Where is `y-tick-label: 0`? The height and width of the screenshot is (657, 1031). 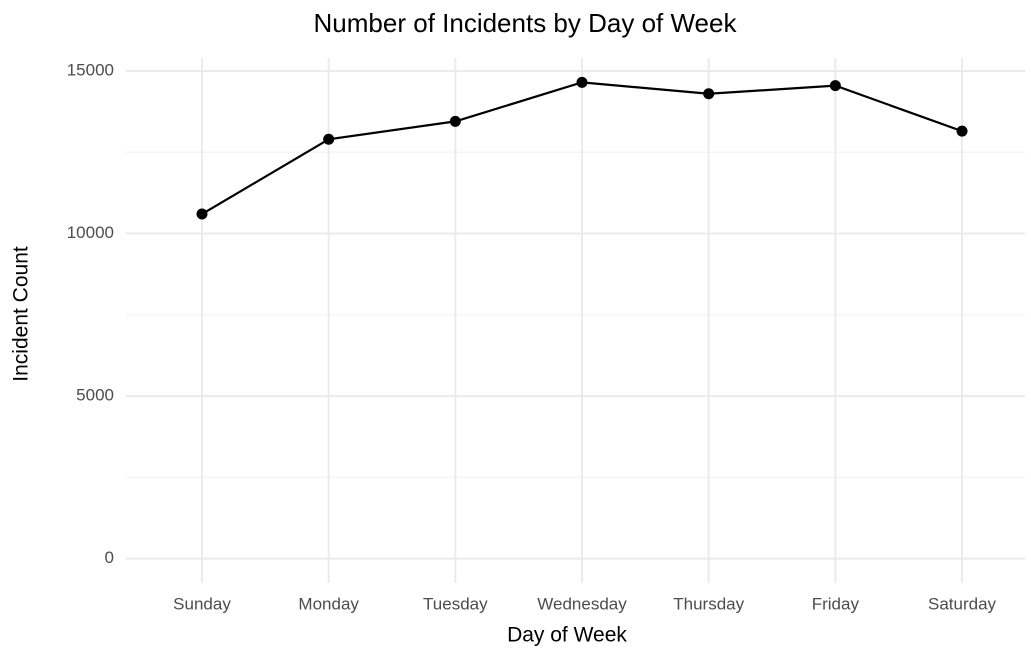 y-tick-label: 0 is located at coordinates (109, 557).